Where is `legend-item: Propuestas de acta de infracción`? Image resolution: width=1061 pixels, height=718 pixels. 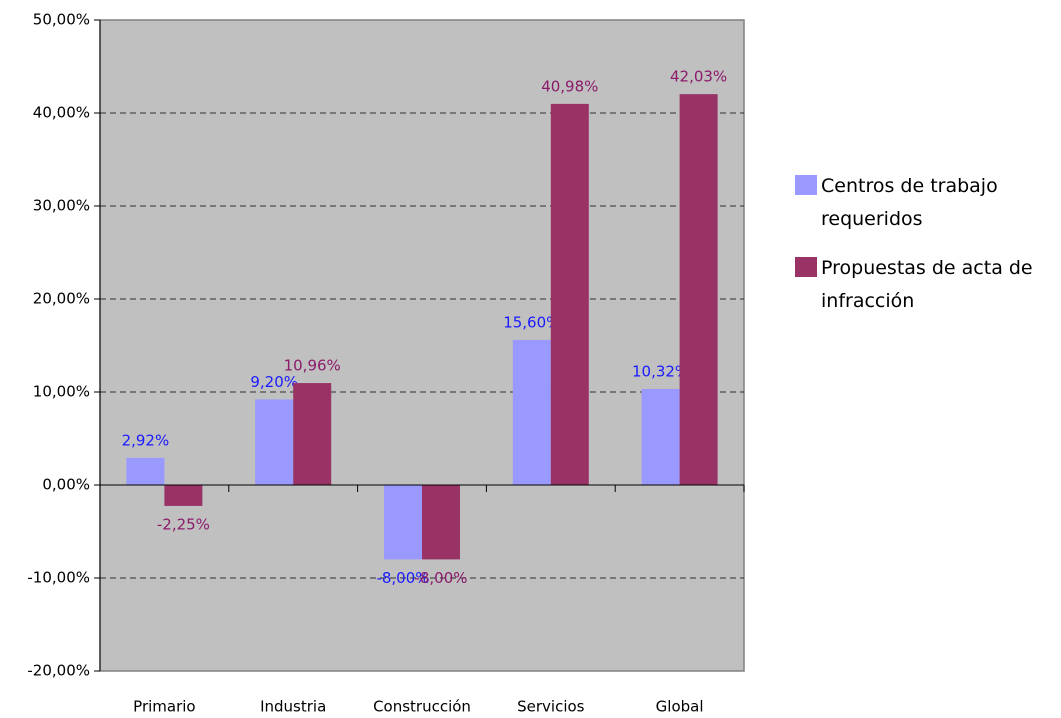
legend-item: Propuestas de acta de infracción is located at coordinates (926, 285).